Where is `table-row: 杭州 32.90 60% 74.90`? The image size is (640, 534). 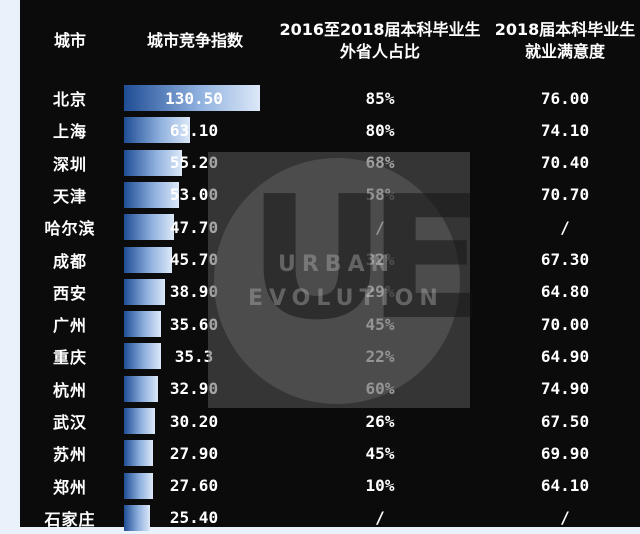
table-row: 杭州 32.90 60% 74.90 is located at coordinates (330, 389).